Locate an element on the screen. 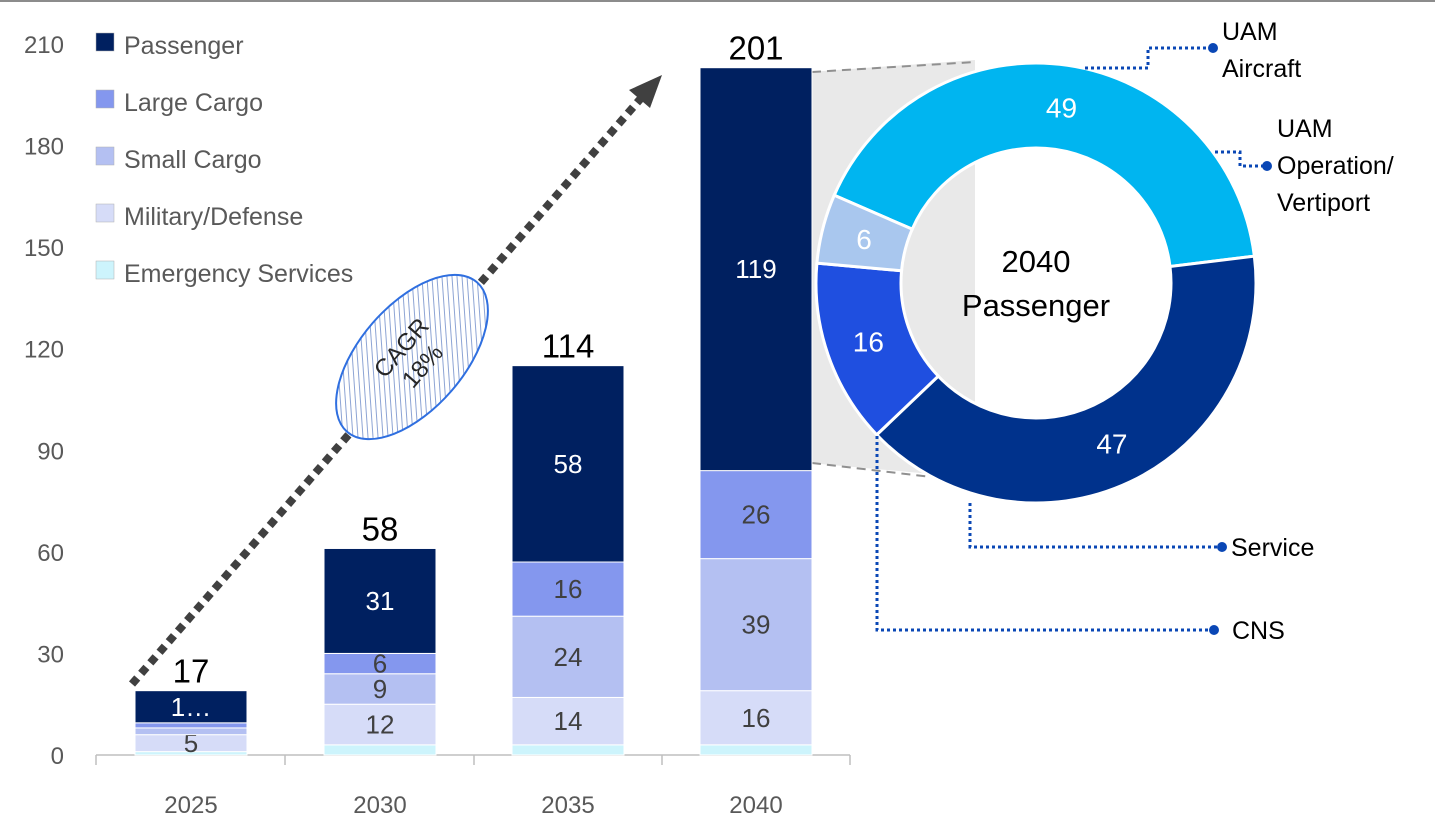  y-tick-label: 180 is located at coordinates (44, 147).